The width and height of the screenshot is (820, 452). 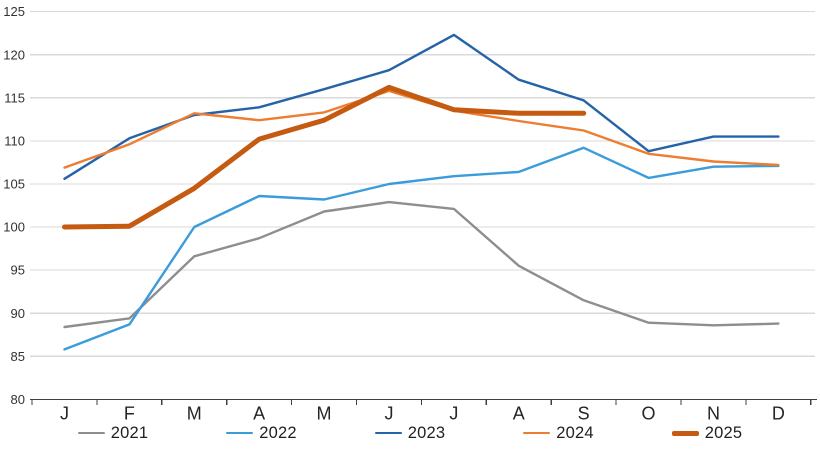 I want to click on y-axis-label: 90, so click(x=18, y=313).